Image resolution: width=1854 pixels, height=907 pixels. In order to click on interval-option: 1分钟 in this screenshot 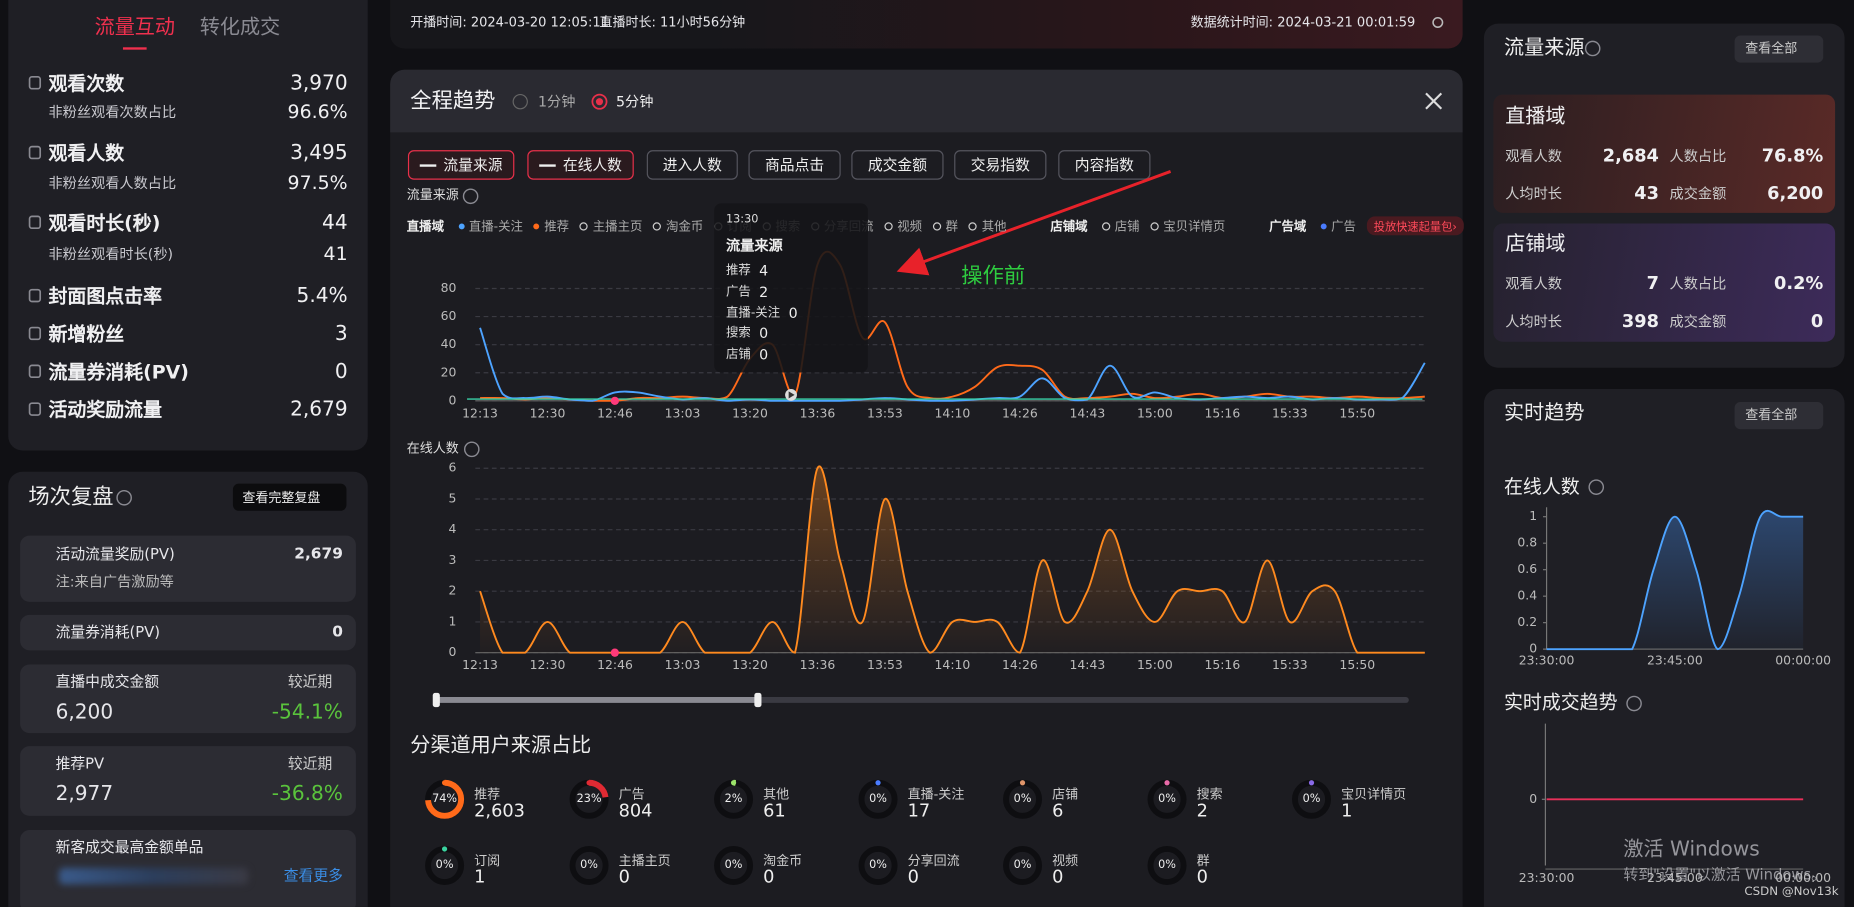, I will do `click(556, 101)`.